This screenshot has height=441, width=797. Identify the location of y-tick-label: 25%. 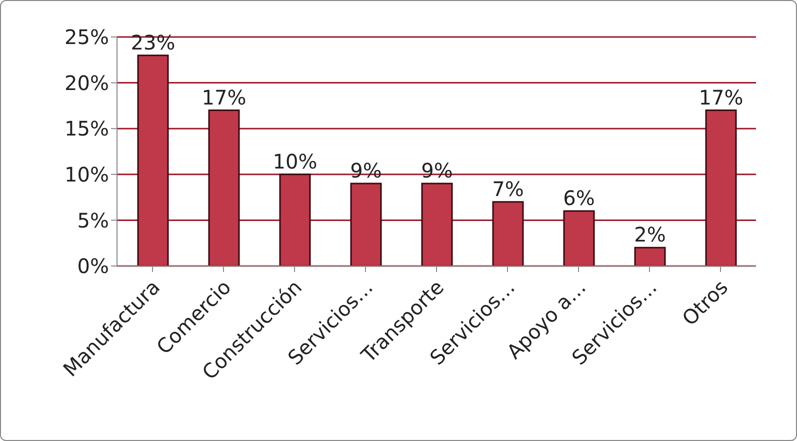
(86, 37).